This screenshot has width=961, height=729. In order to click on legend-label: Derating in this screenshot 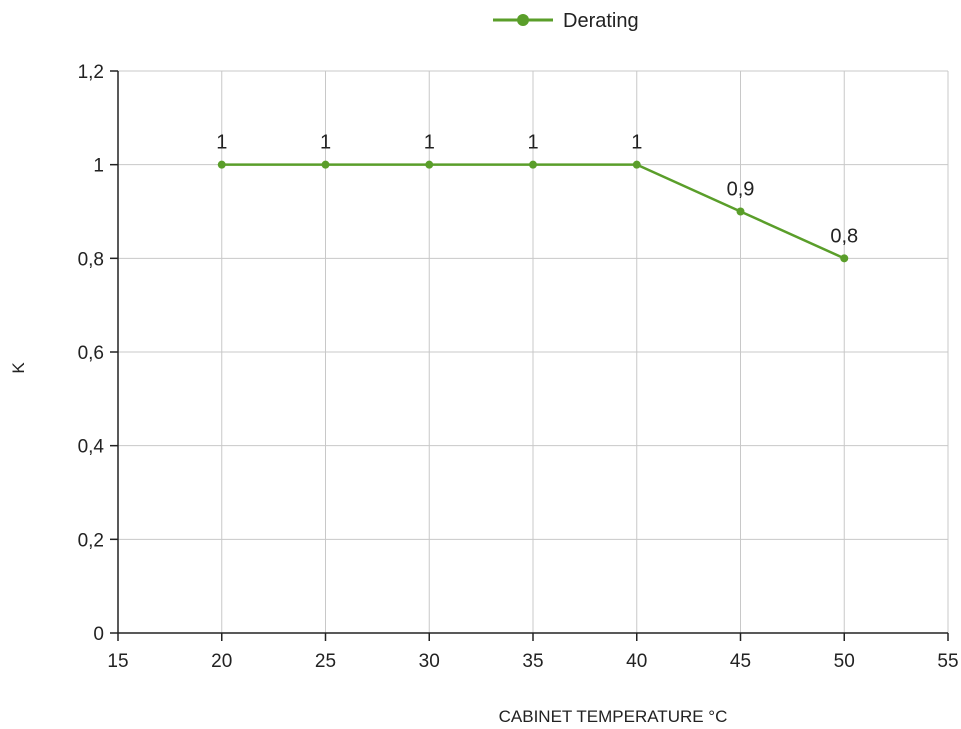, I will do `click(601, 21)`.